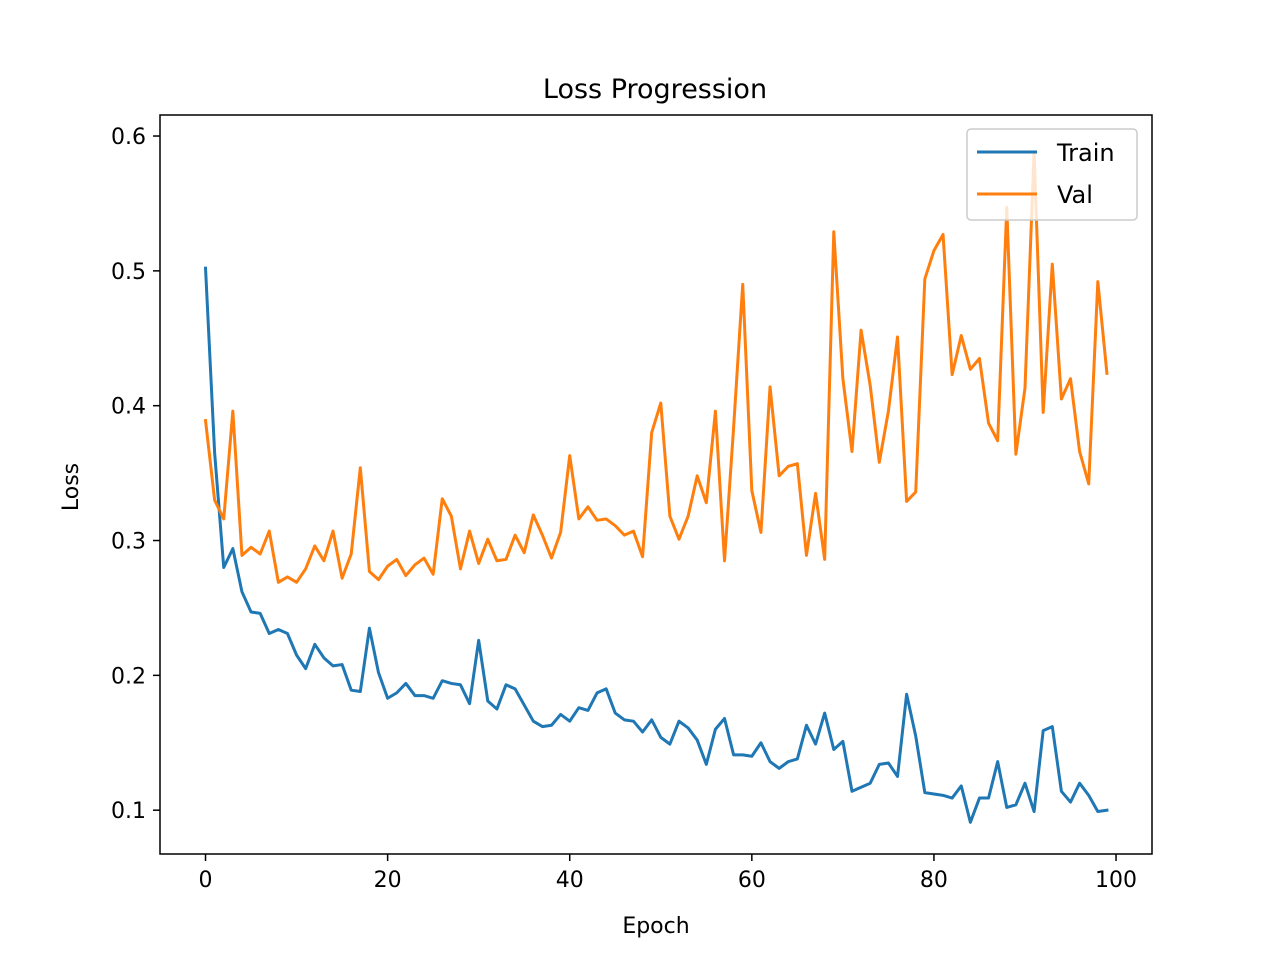 The height and width of the screenshot is (960, 1280). Describe the element at coordinates (655, 926) in the screenshot. I see `x-axis-label: Epoch` at that location.